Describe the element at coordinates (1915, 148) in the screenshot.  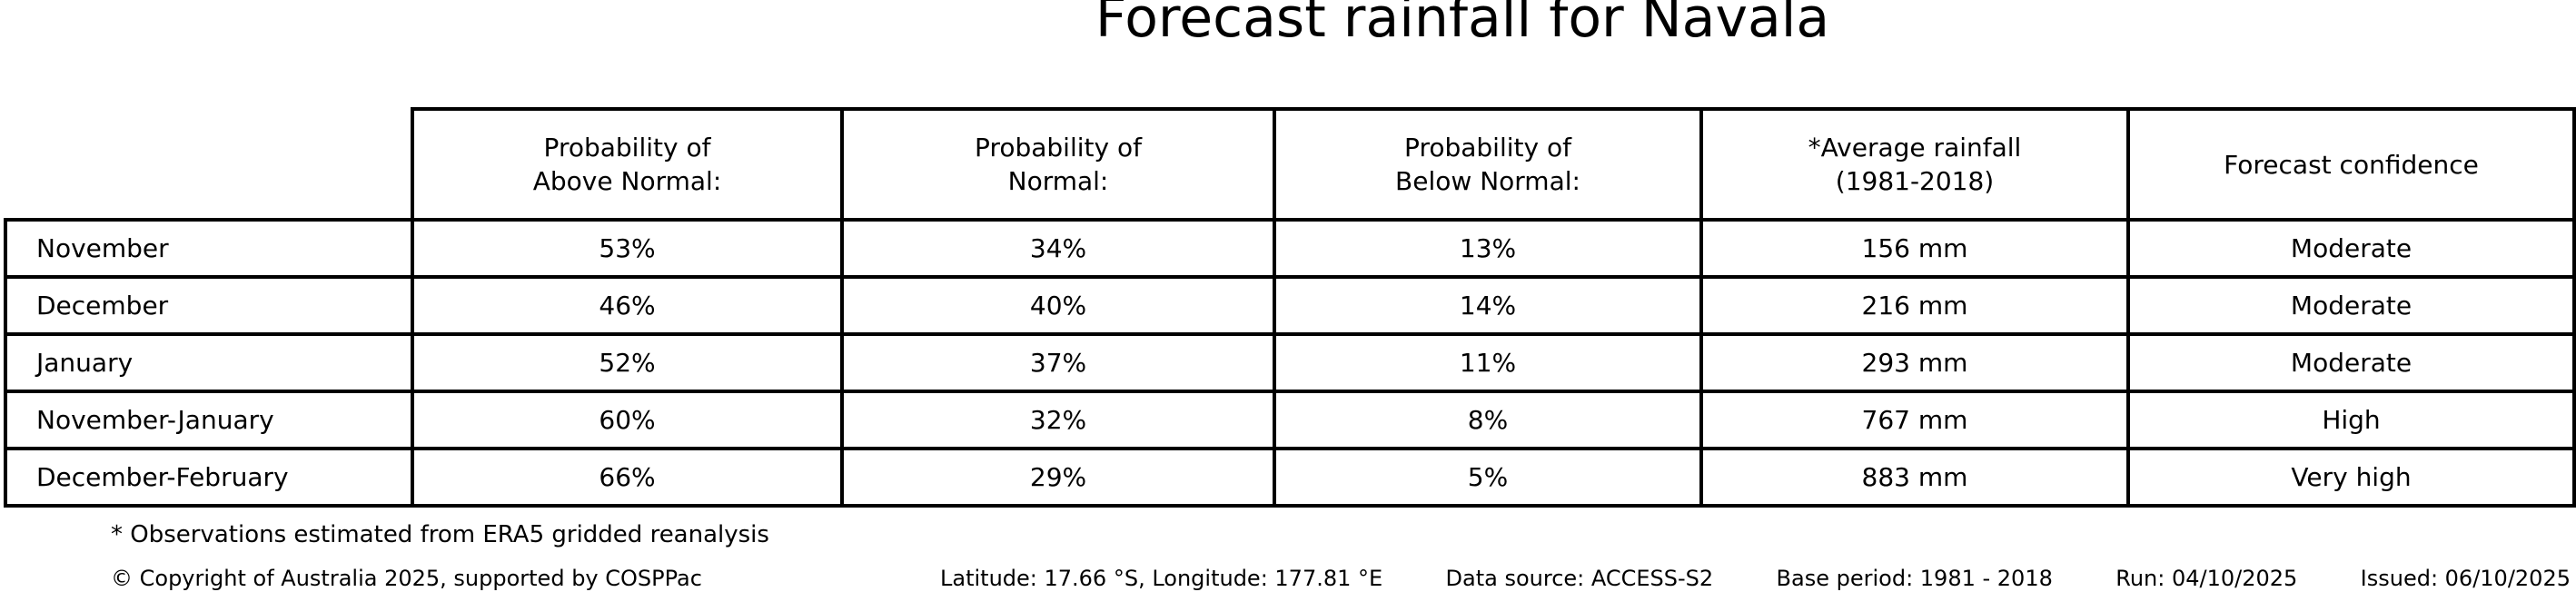
I see `header-line: *Average rainfall` at that location.